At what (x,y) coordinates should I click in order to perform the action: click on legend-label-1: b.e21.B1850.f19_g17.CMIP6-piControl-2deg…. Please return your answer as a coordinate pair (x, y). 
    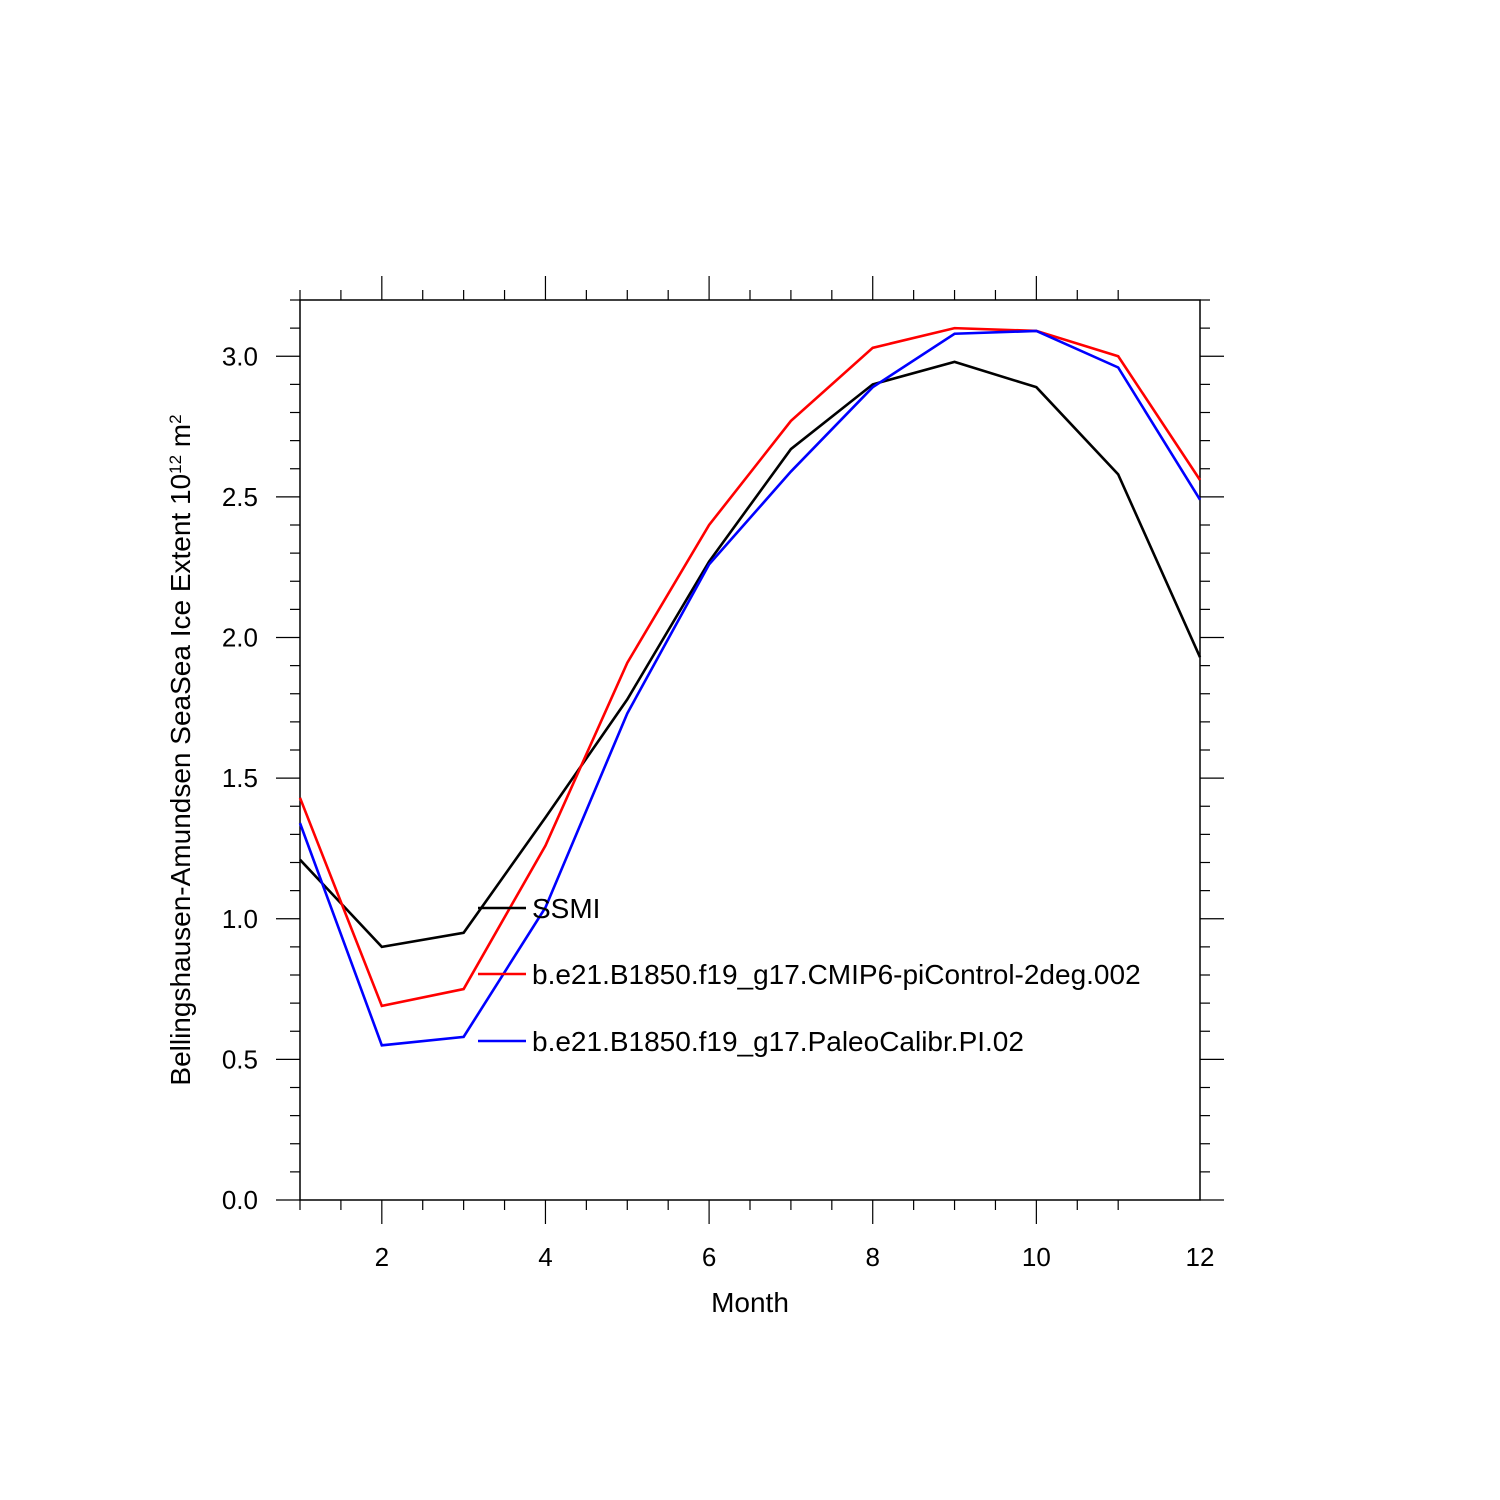
    Looking at the image, I should click on (836, 974).